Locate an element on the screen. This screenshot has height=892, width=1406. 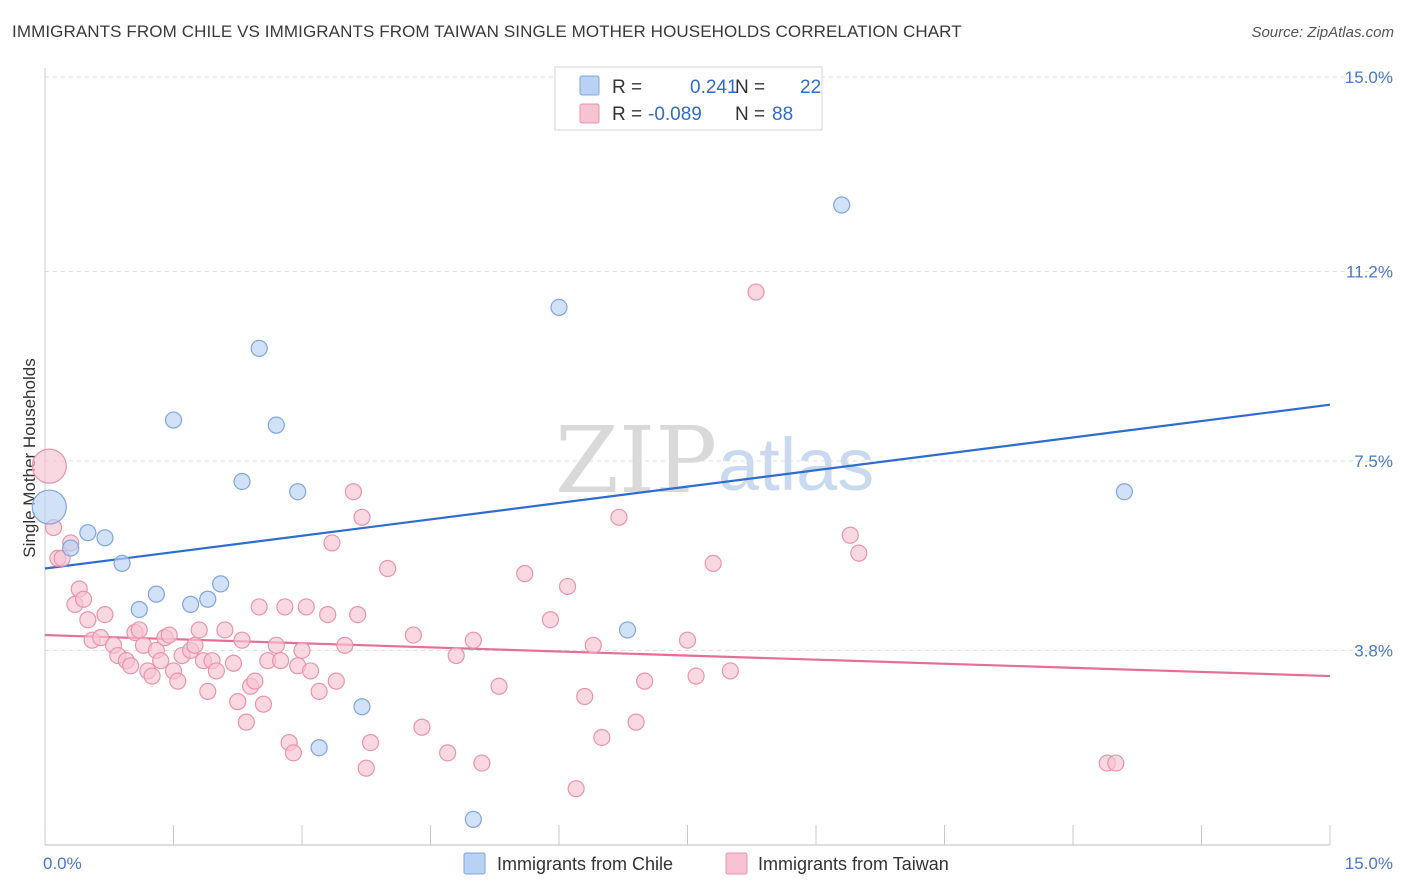
trend-line-taiwan is located at coordinates (687, 655).